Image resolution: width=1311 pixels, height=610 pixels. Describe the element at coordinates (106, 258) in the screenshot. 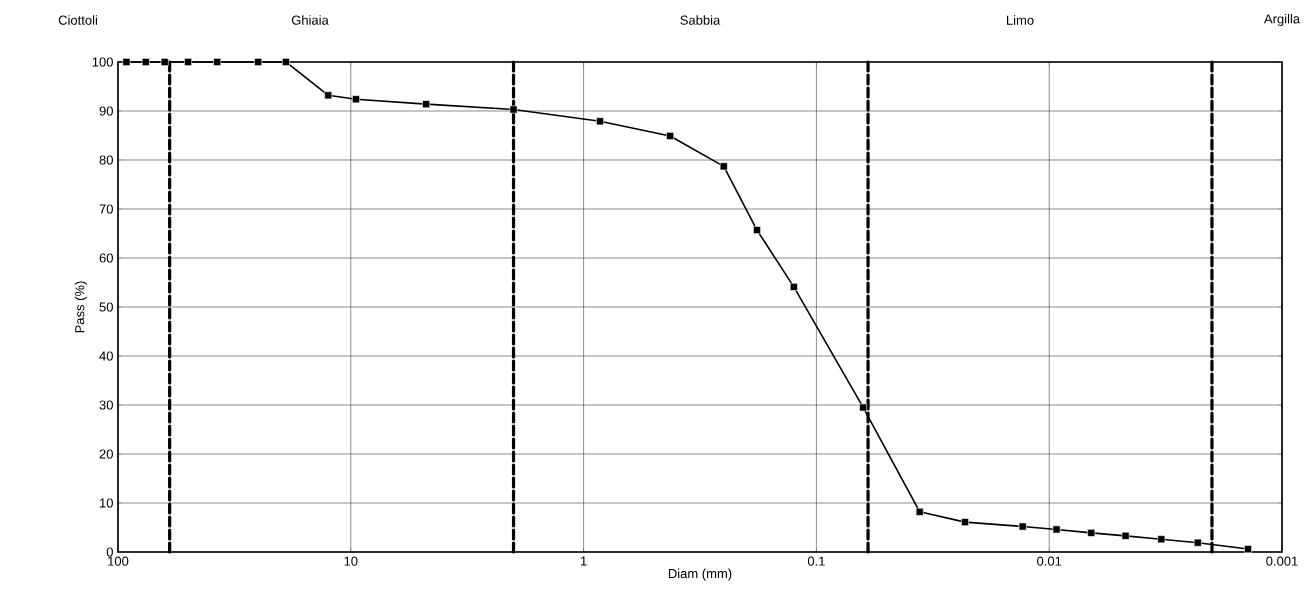

I see `y-tick-label: 60` at that location.